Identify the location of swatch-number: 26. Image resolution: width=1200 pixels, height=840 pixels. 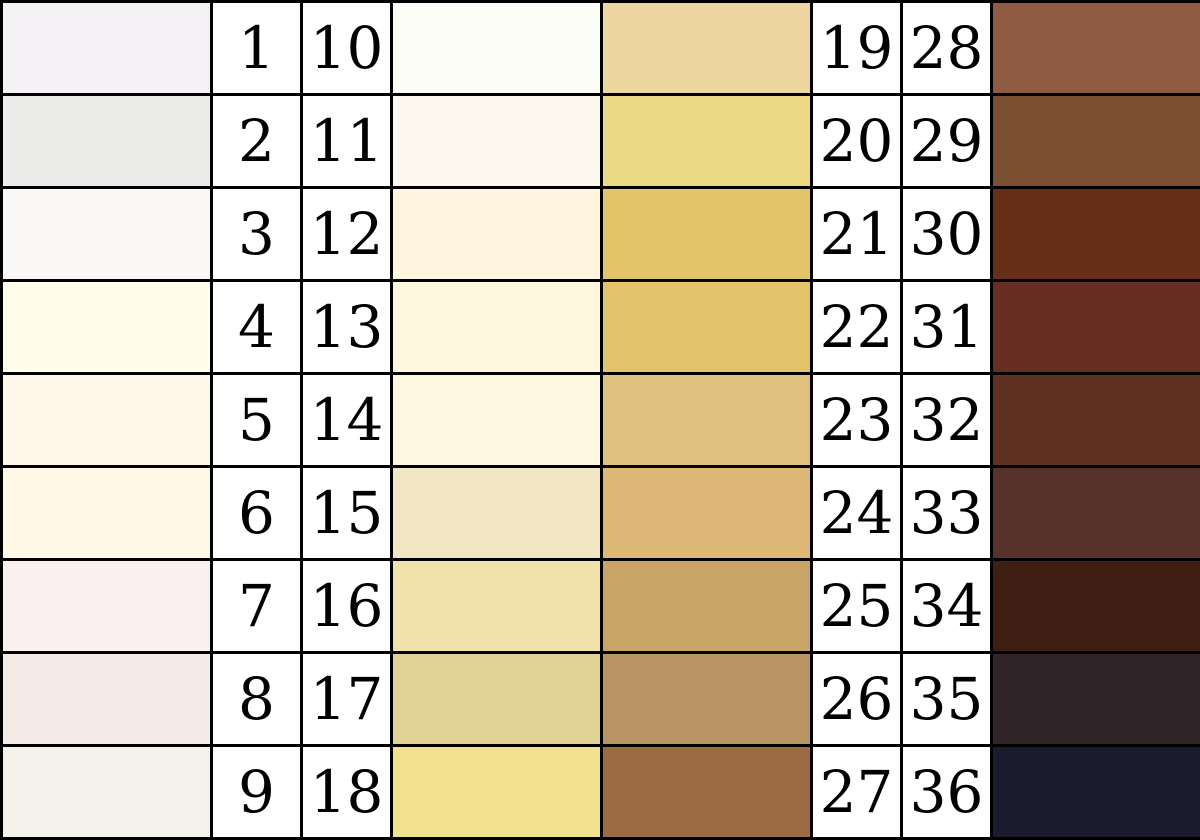
(857, 699).